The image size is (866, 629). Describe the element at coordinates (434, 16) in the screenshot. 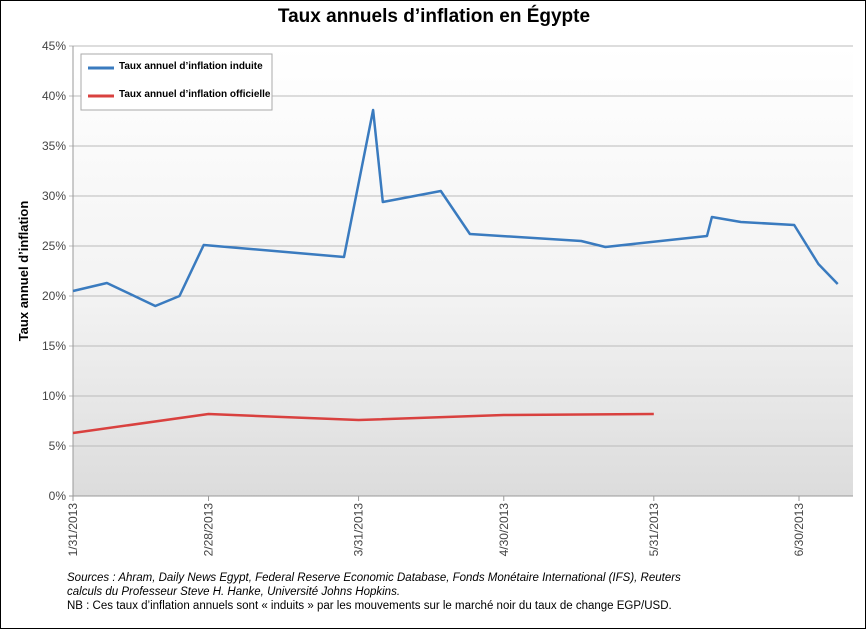

I see `chart-title: Taux annuels d’inflation en Égypte` at that location.